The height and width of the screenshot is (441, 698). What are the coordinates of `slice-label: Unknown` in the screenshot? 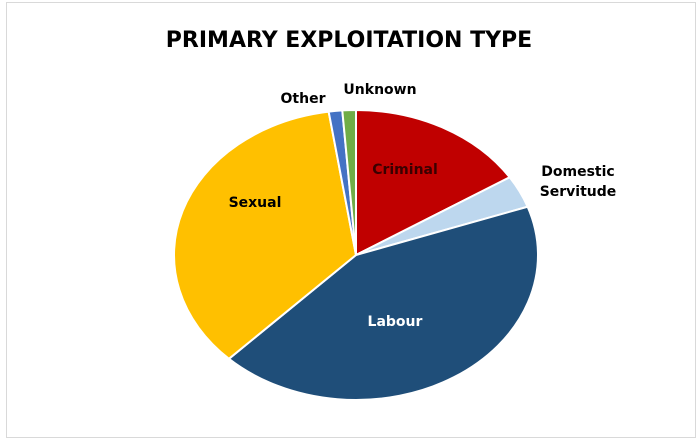 It's located at (380, 90).